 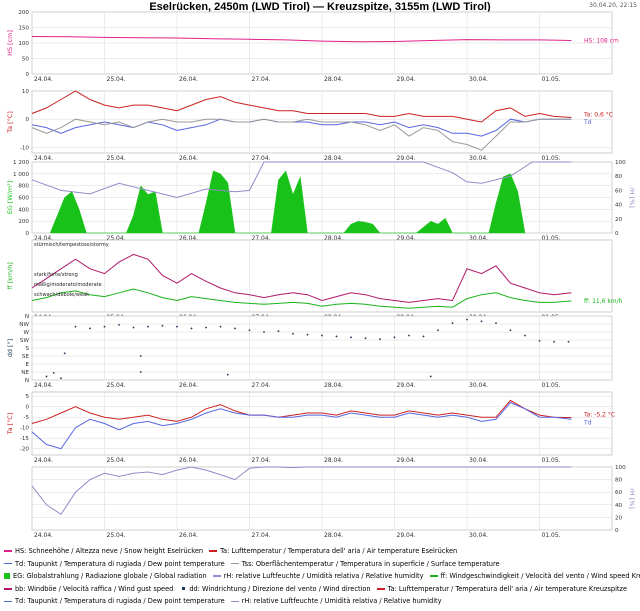 What do you see at coordinates (10, 43) in the screenshot?
I see `y-axis-label: HS [cm]` at bounding box center [10, 43].